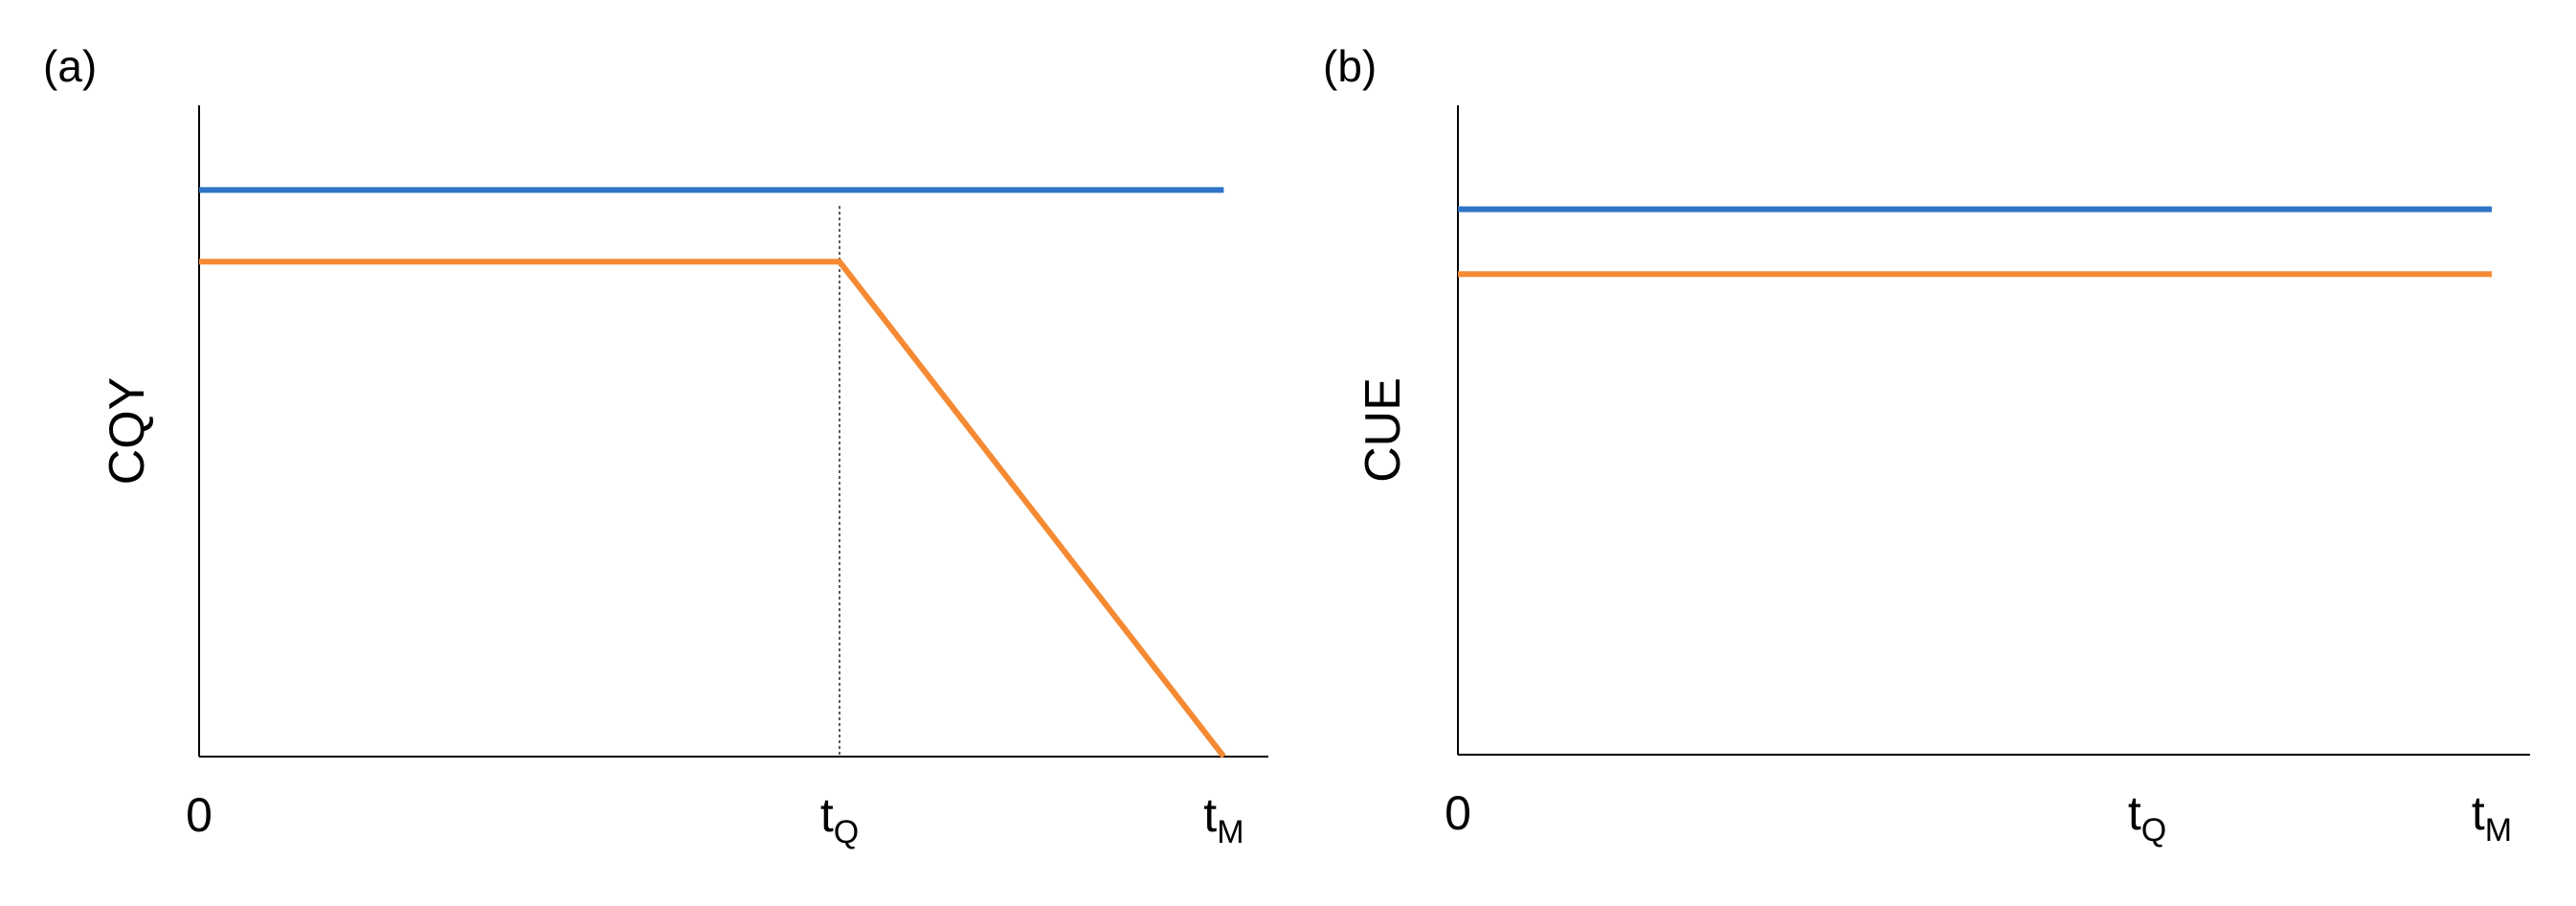  What do you see at coordinates (1458, 813) in the screenshot?
I see `panel-b-x-tick-label-0: 0` at bounding box center [1458, 813].